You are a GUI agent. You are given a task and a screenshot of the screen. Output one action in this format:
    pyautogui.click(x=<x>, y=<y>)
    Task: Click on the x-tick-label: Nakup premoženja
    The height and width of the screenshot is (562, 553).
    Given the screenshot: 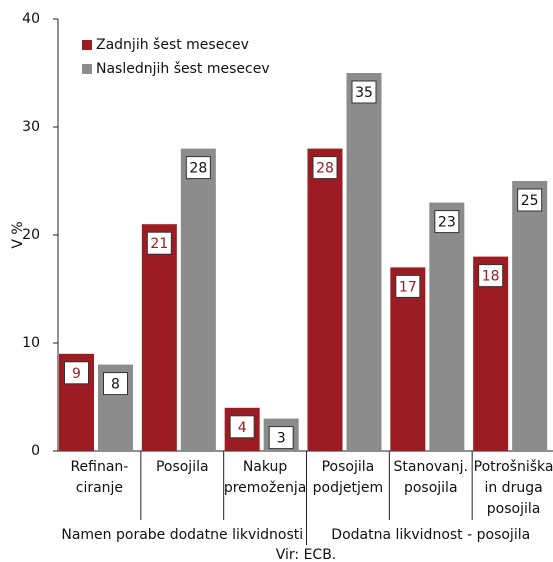 What is the action you would take?
    pyautogui.click(x=265, y=477)
    